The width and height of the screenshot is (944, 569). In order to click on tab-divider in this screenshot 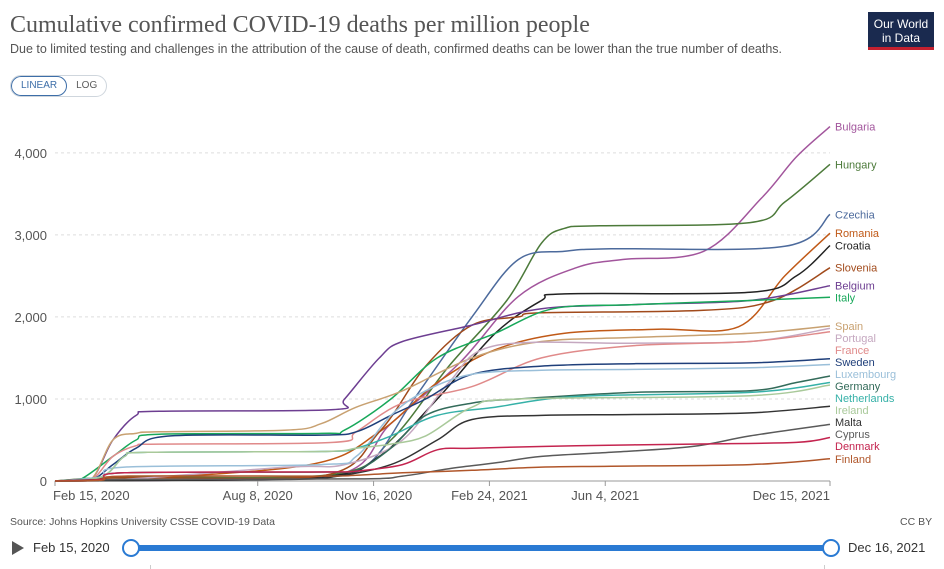, I will do `click(487, 567)`.